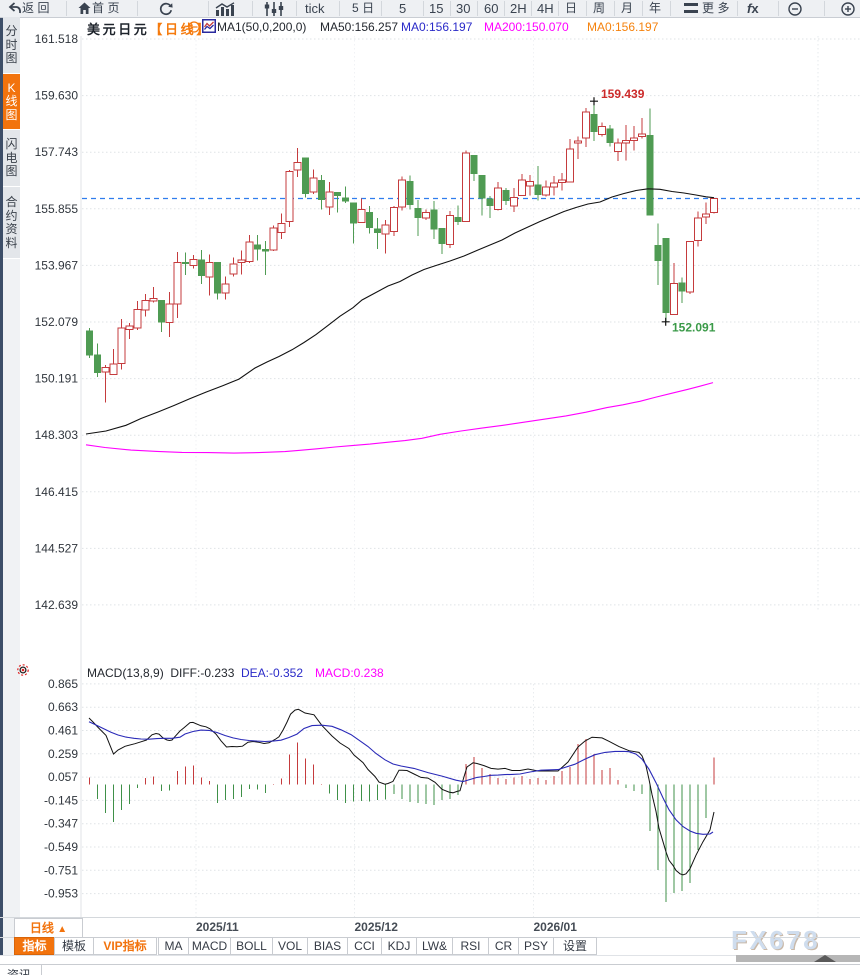 This screenshot has width=860, height=975. What do you see at coordinates (57, 605) in the screenshot?
I see `svg-text: 142.639` at bounding box center [57, 605].